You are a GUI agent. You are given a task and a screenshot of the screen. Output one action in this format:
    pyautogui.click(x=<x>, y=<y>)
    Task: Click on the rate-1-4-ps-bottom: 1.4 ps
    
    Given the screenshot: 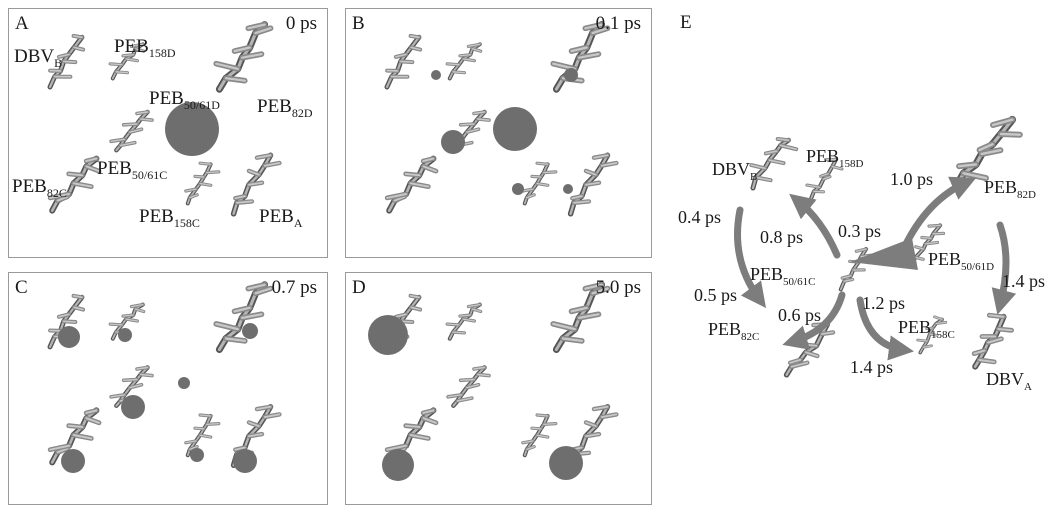 What is the action you would take?
    pyautogui.click(x=872, y=367)
    